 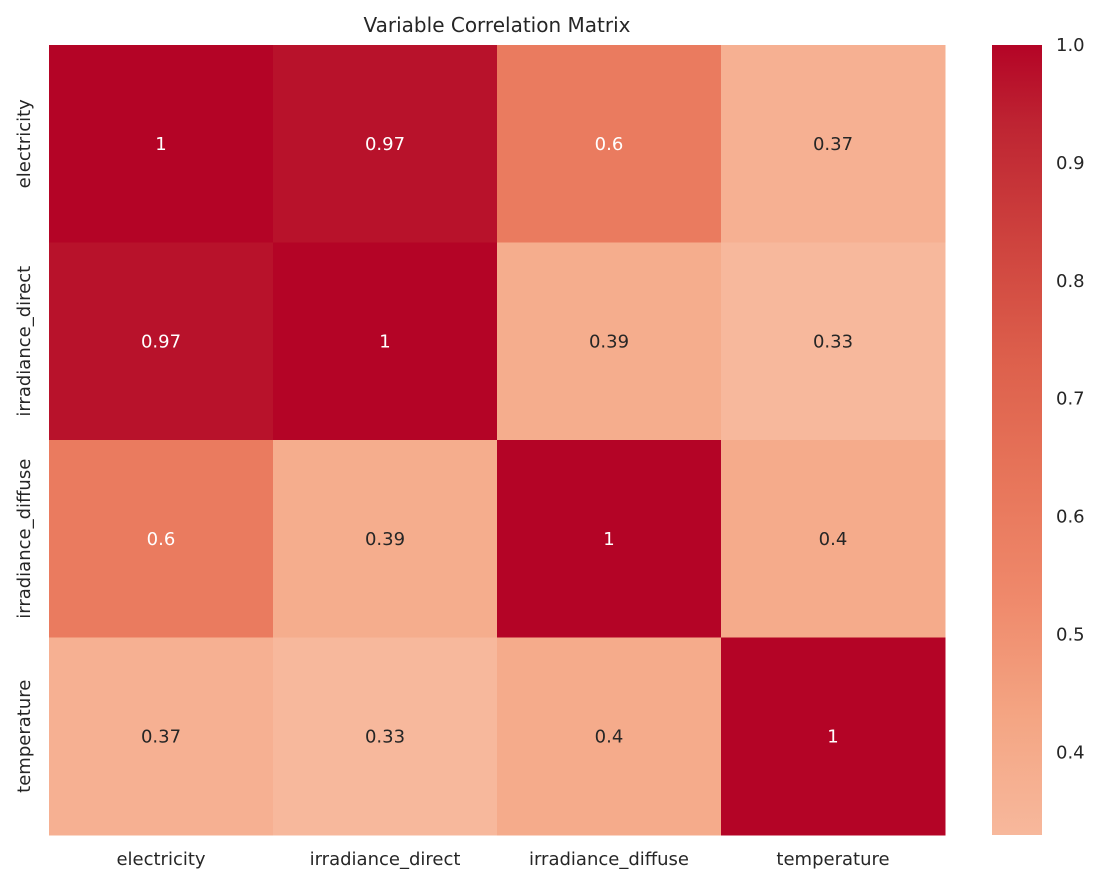 What do you see at coordinates (385, 859) in the screenshot?
I see `x-tick-label: irradiance_direct` at bounding box center [385, 859].